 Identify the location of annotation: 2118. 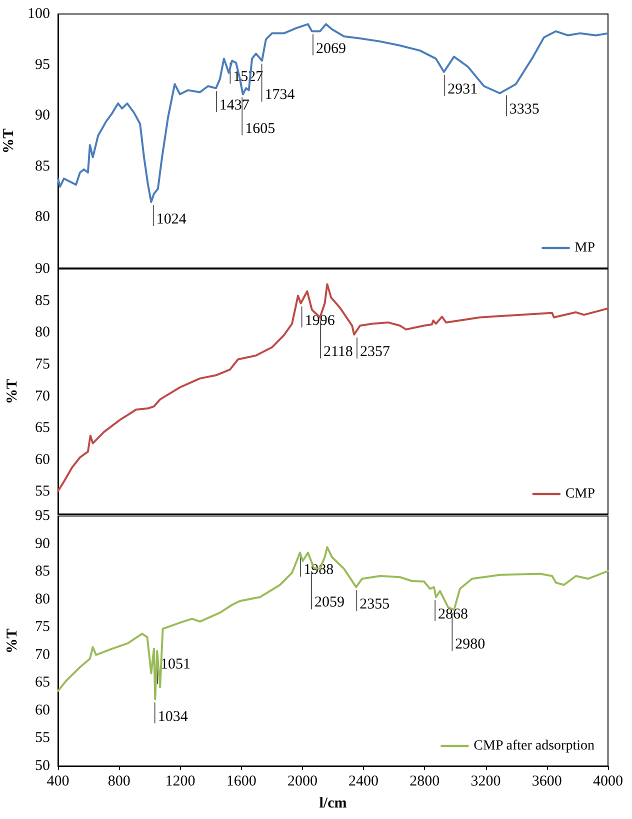
(338, 352).